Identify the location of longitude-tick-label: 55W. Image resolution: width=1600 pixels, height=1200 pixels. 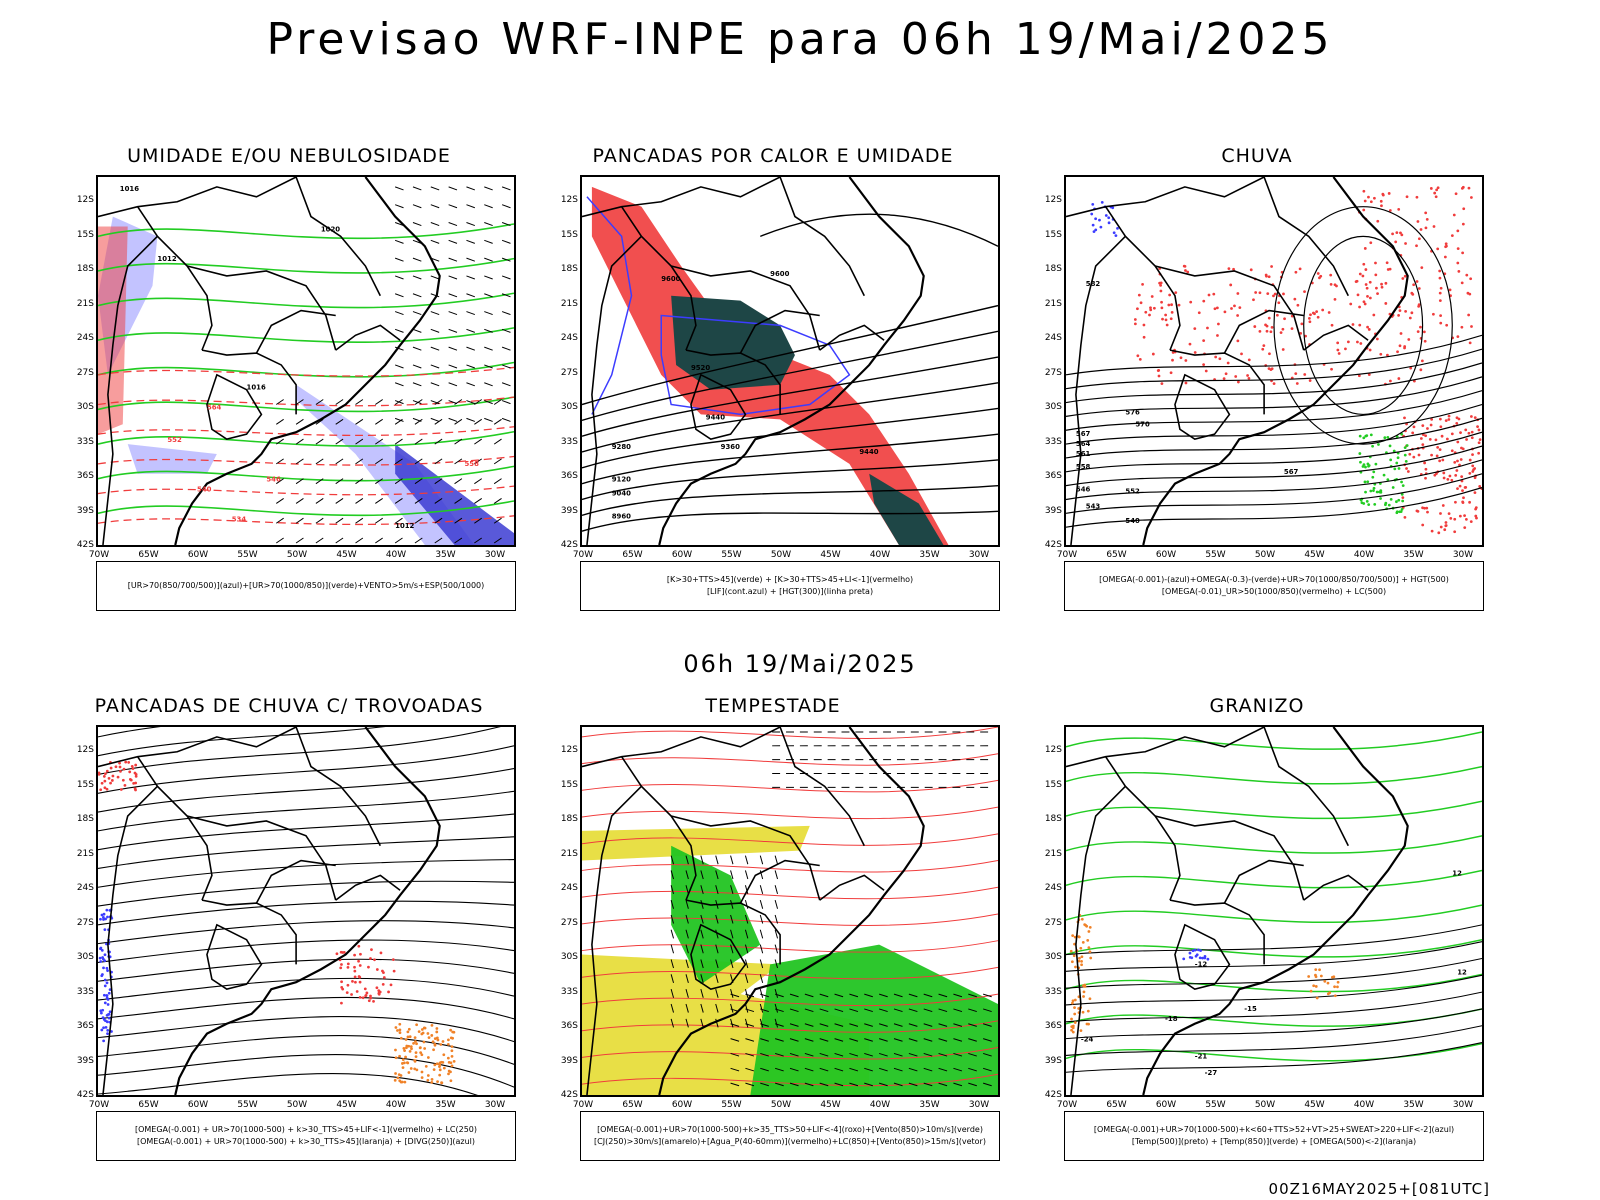
(1215, 555).